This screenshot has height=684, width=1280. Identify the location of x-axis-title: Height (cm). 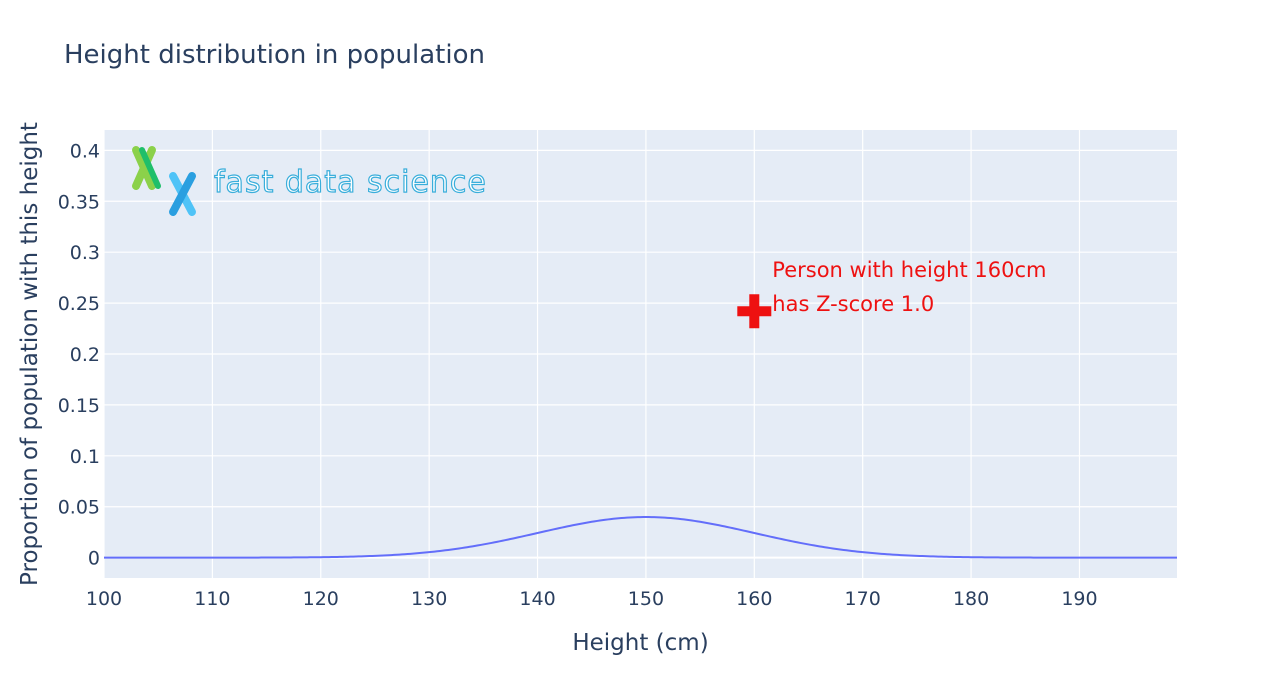
(640, 643).